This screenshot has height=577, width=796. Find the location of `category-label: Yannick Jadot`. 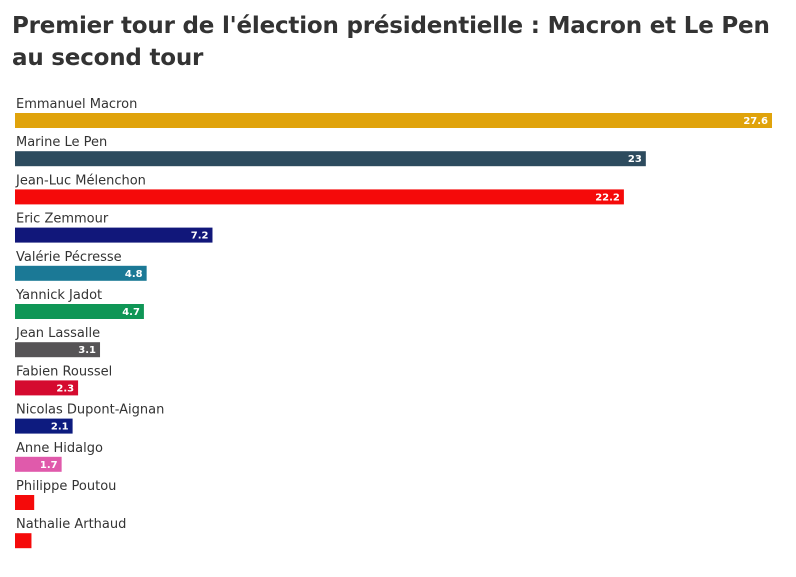

category-label: Yannick Jadot is located at coordinates (58, 295).